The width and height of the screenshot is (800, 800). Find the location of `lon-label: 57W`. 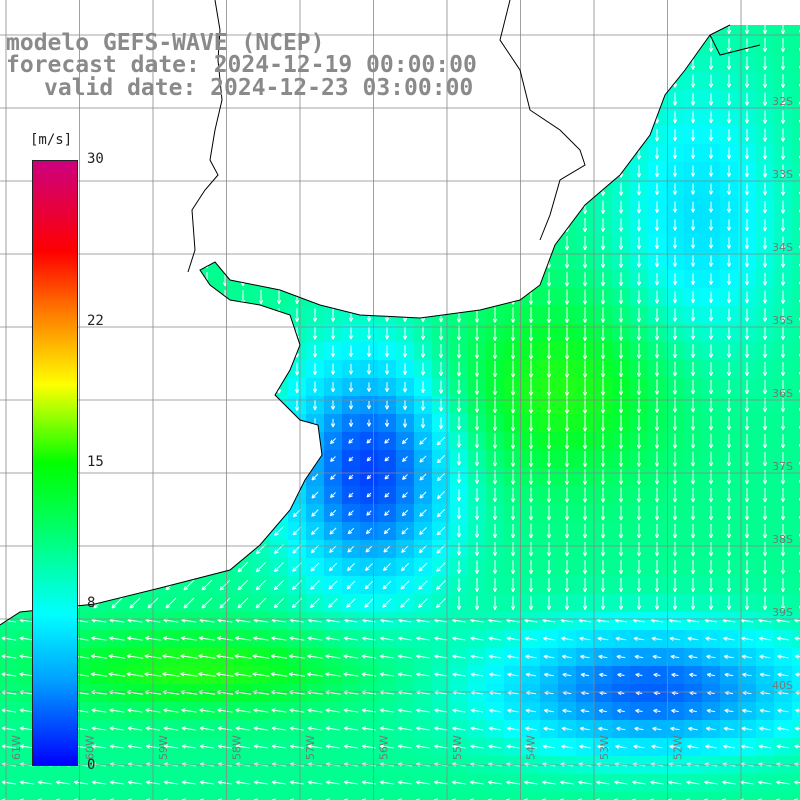

lon-label: 57W is located at coordinates (310, 747).